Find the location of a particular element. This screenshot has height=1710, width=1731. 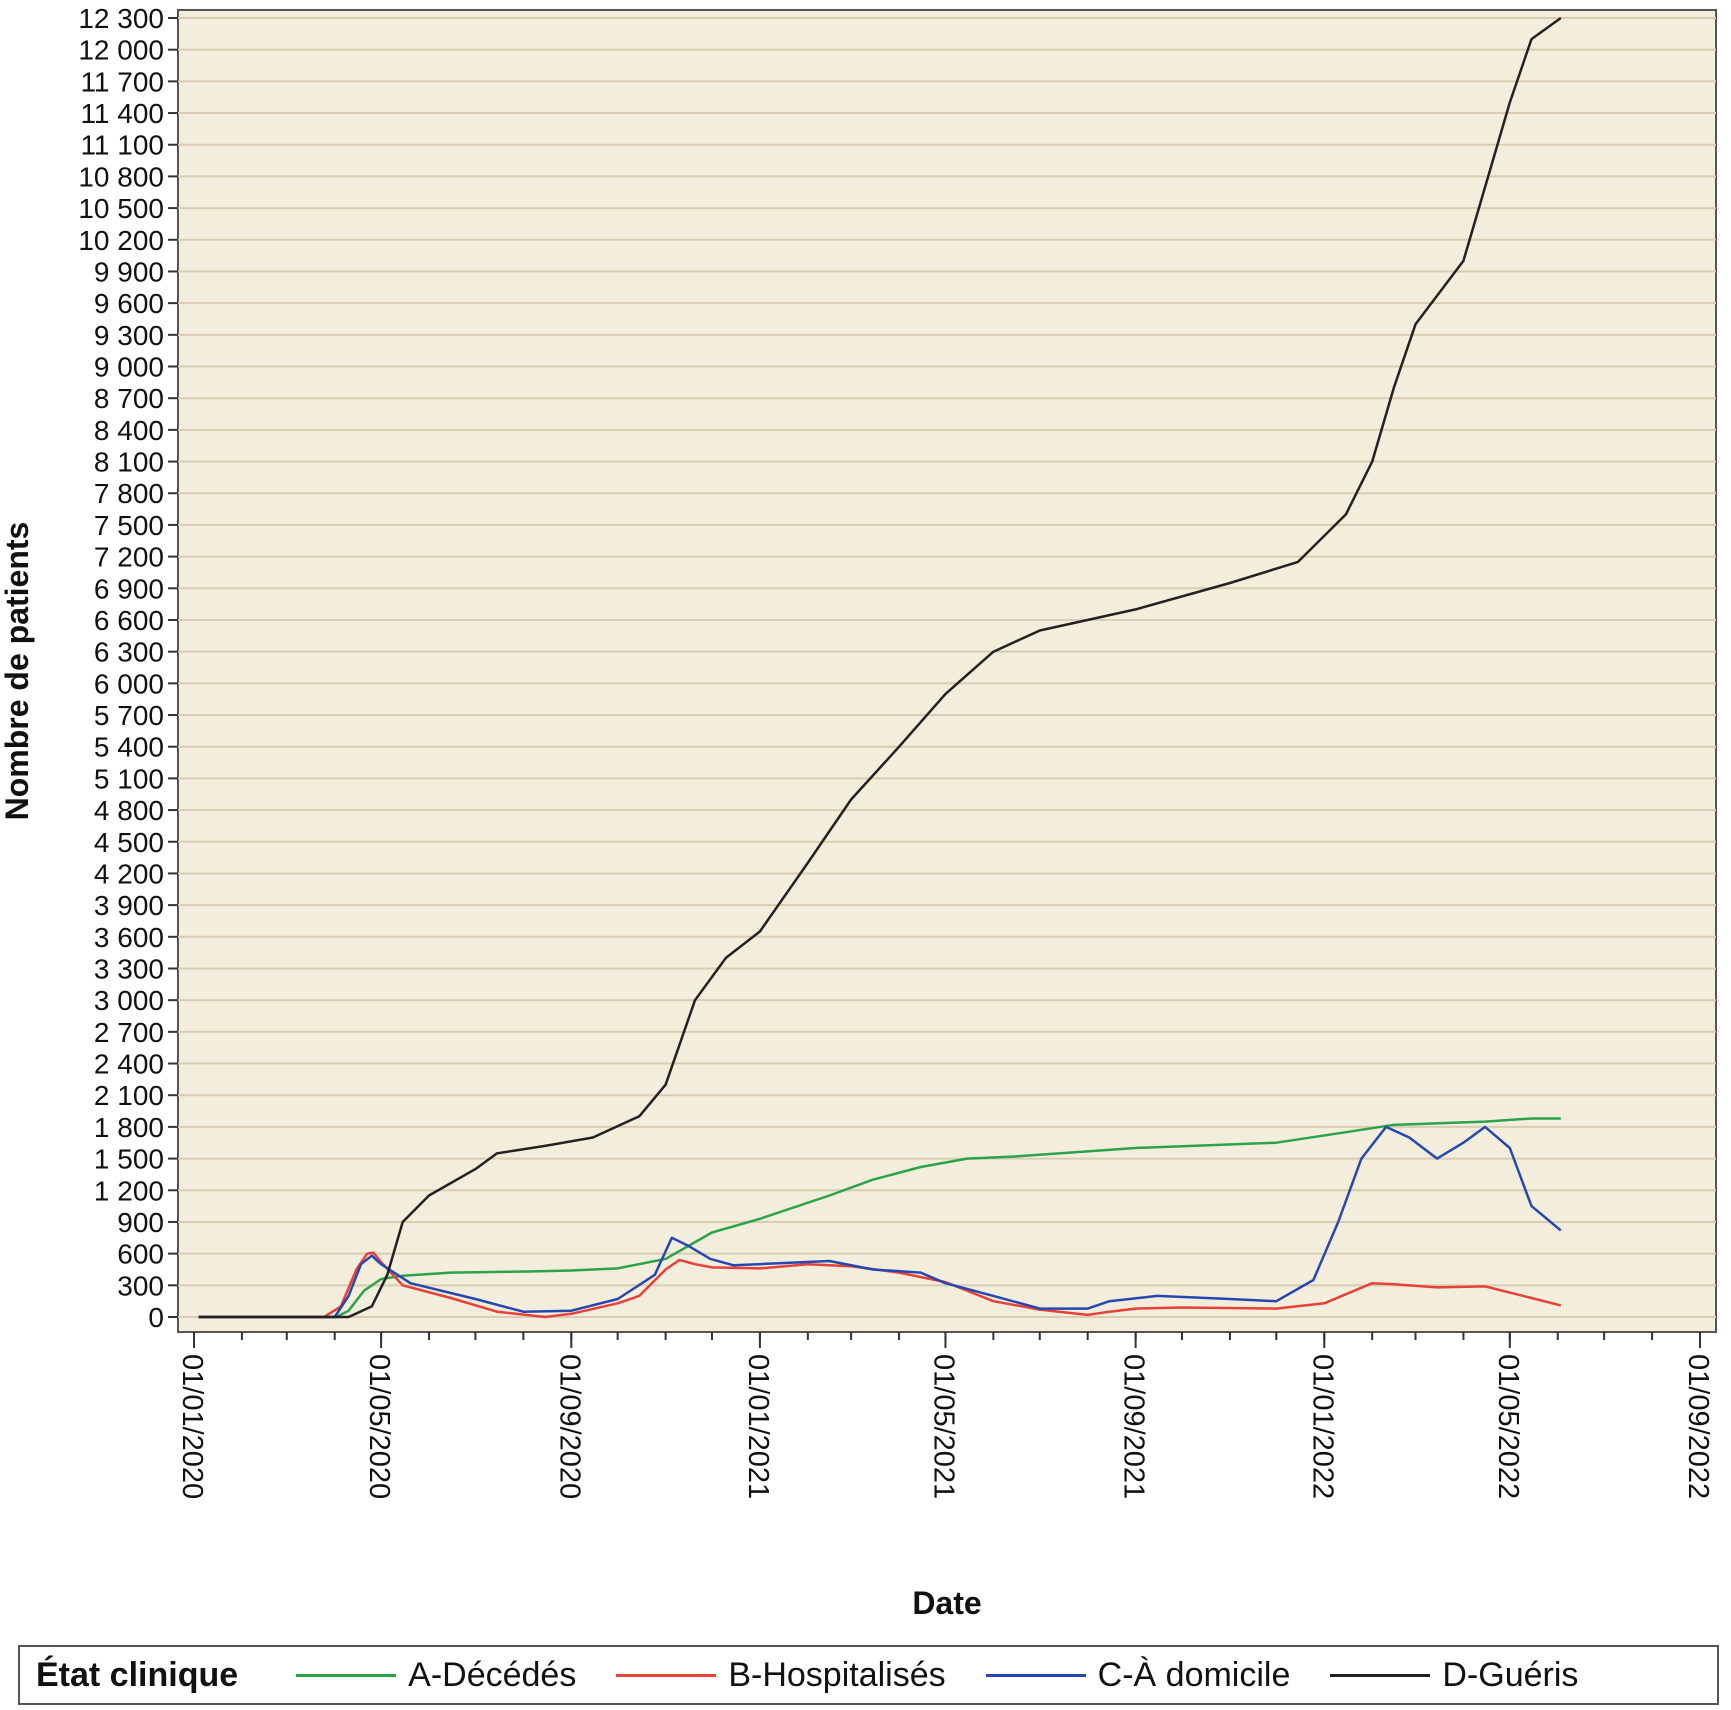

legend-item: A-Décédés is located at coordinates (436, 1675).